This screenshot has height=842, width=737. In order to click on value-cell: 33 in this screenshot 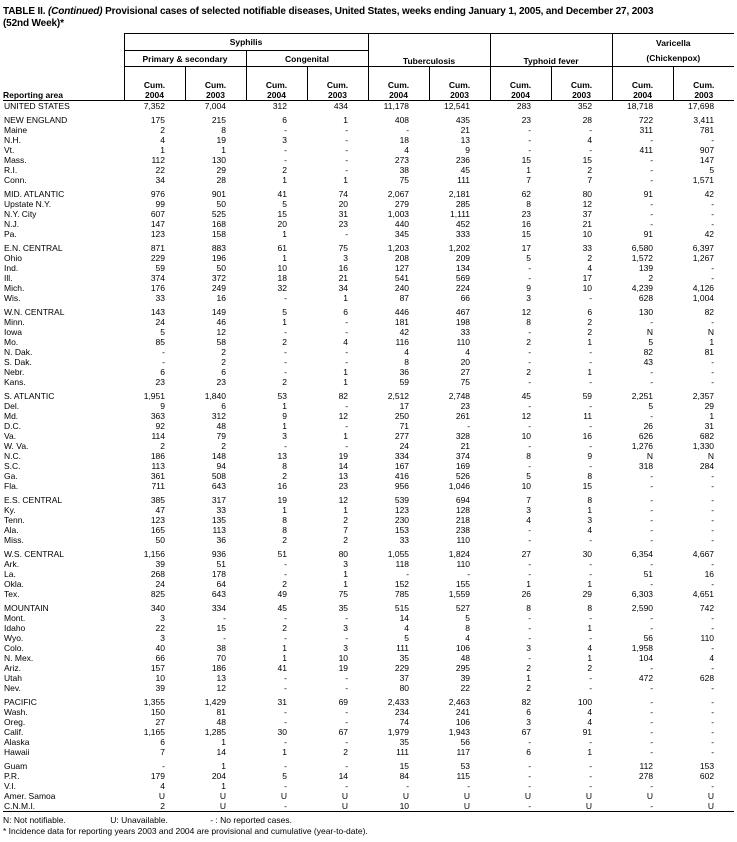, I will do `click(221, 510)`.